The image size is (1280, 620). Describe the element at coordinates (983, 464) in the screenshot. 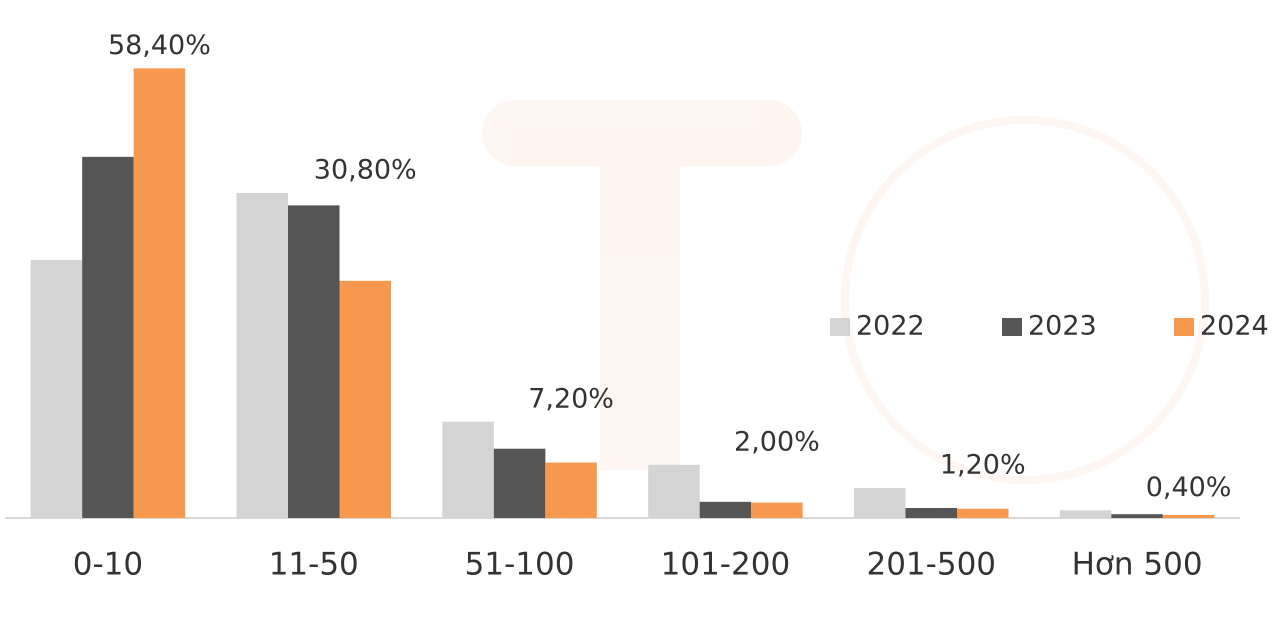

I see `value-label: 1,20%` at that location.